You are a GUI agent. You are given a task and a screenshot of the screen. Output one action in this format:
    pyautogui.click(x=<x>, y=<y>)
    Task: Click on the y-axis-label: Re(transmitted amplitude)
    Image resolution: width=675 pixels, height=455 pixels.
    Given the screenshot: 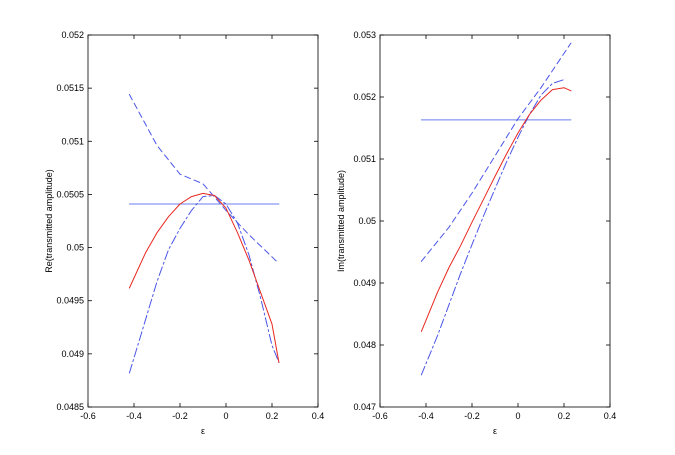 What is the action you would take?
    pyautogui.click(x=49, y=221)
    